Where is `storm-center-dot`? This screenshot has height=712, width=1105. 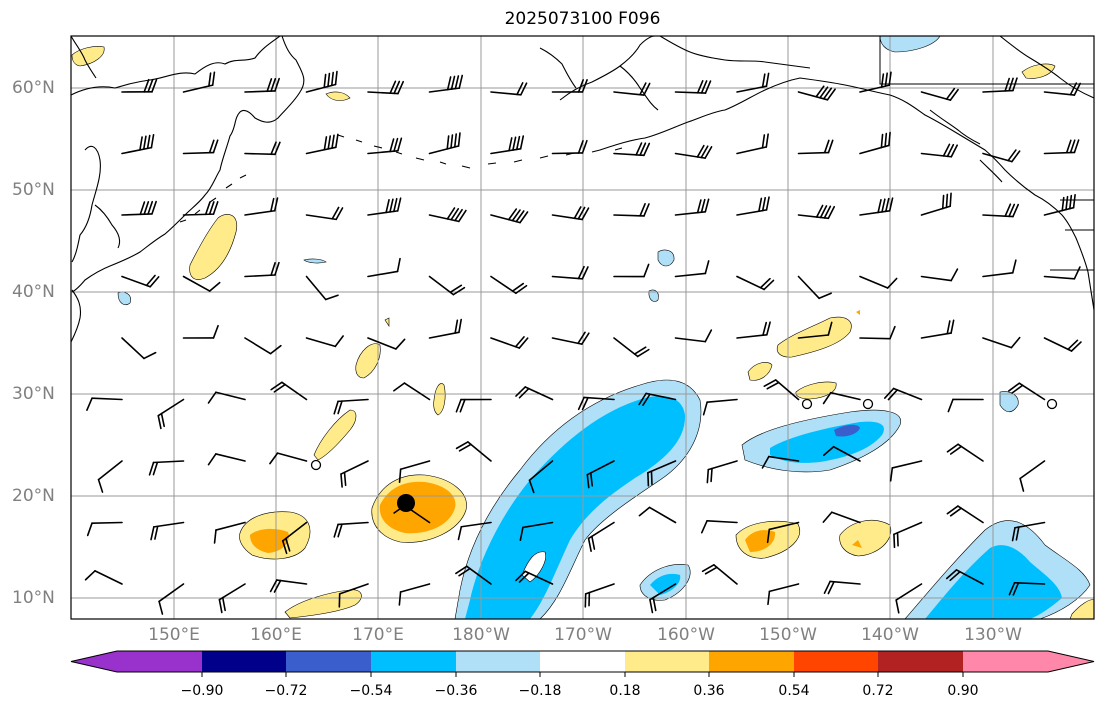 storm-center-dot is located at coordinates (406, 503).